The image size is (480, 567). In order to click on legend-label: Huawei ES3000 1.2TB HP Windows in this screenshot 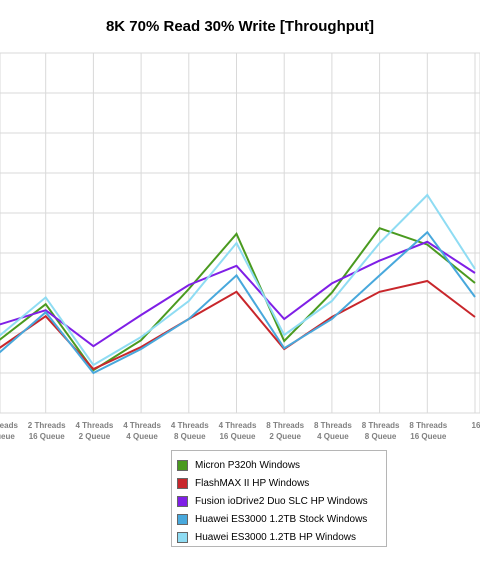, I will do `click(276, 537)`.